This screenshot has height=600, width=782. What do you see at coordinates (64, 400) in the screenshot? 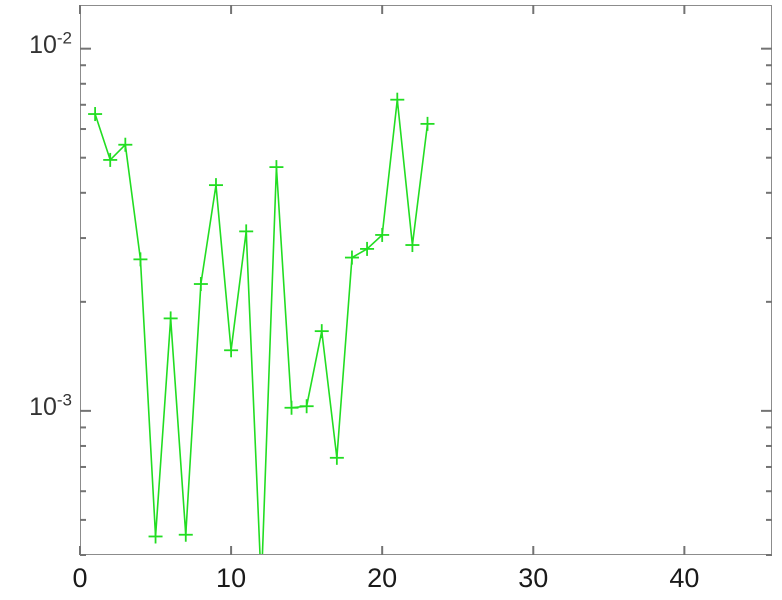
I see `y-tick-label-exponent: -3` at bounding box center [64, 400].